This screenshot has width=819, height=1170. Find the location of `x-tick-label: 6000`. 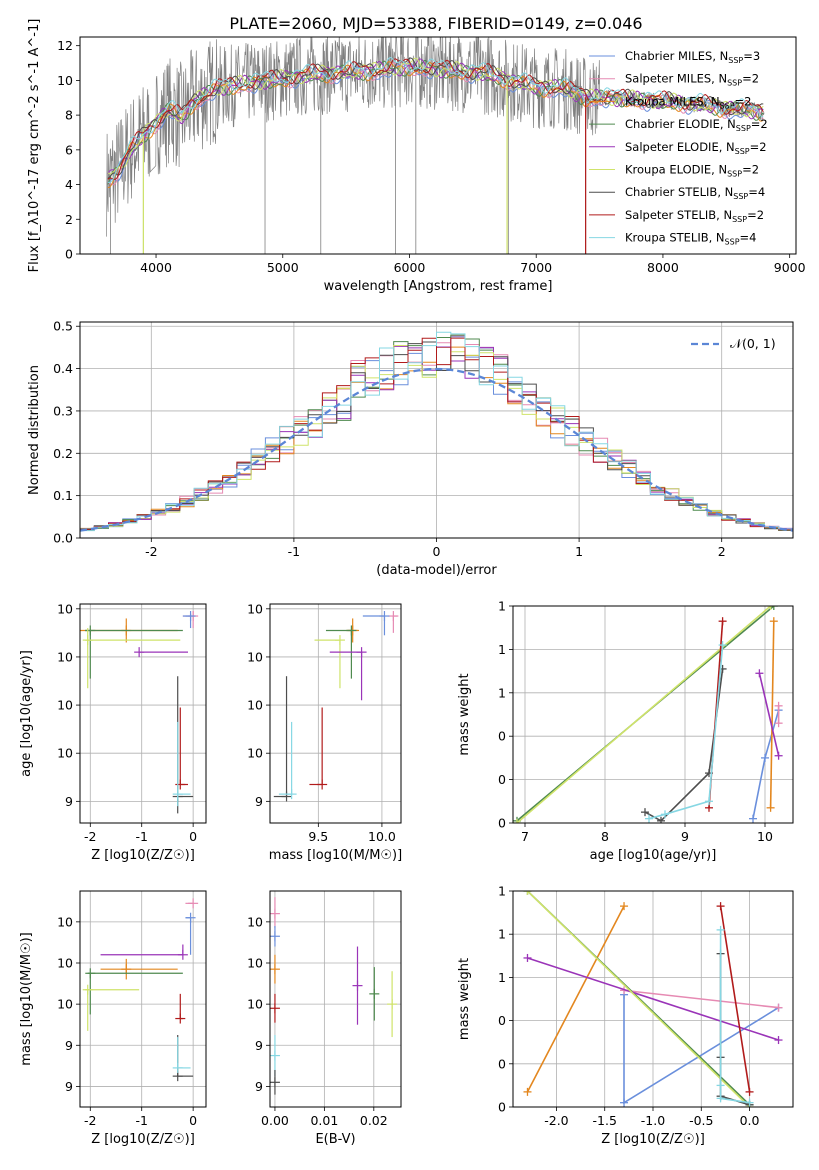

x-tick-label: 6000 is located at coordinates (410, 267).